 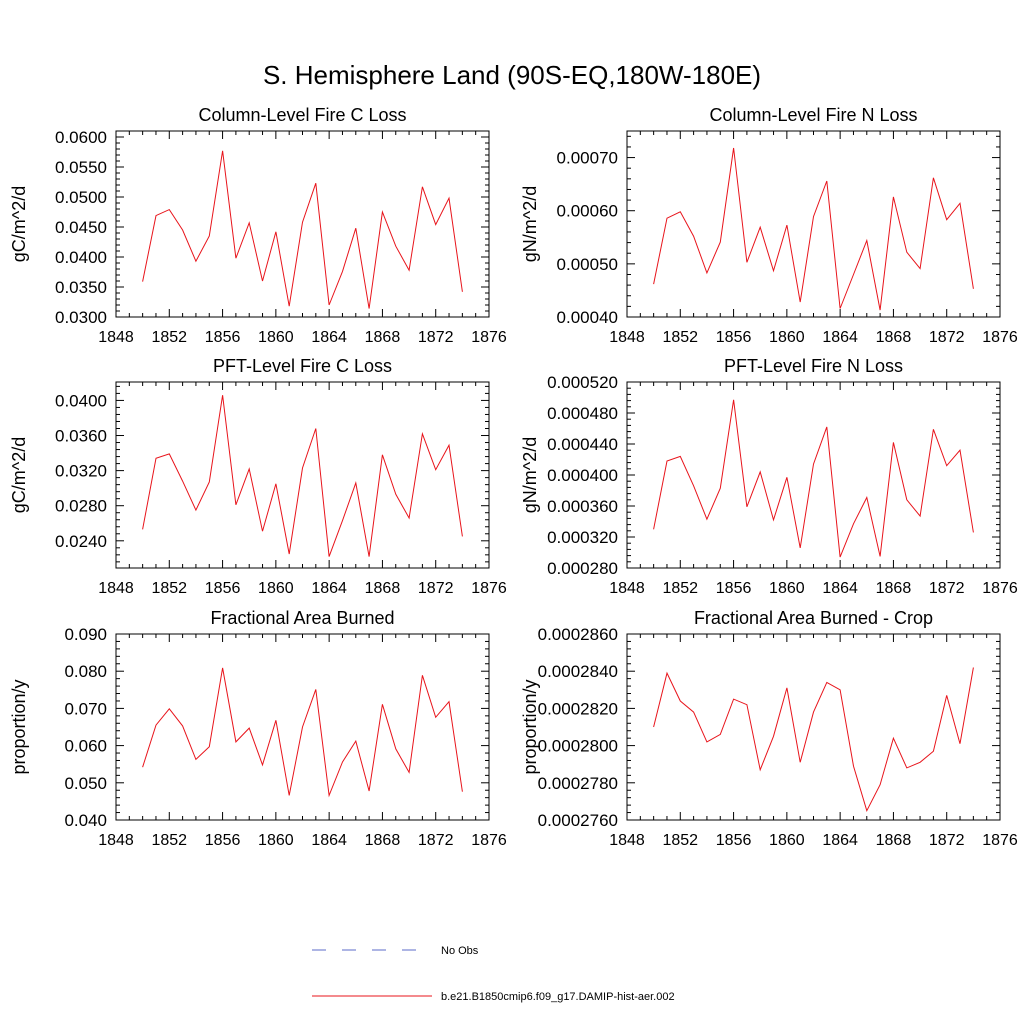 I want to click on y-tick-label: 0.0500, so click(x=81, y=197).